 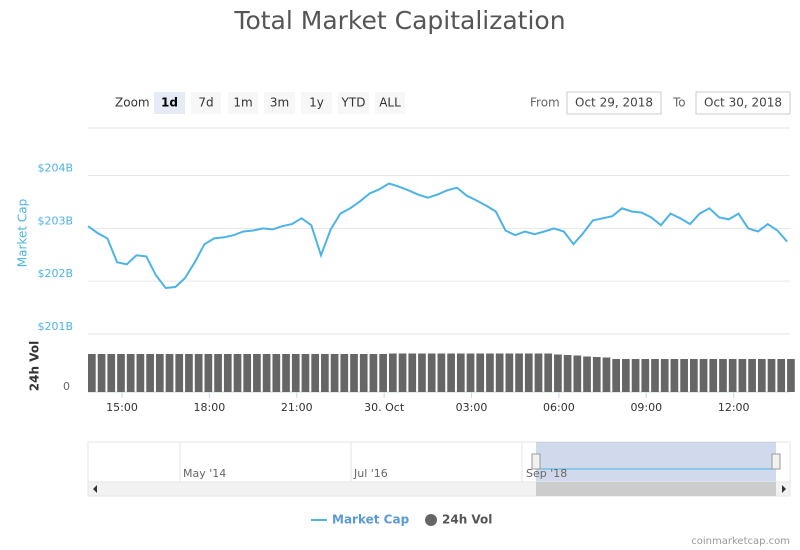 I want to click on legend-symbol, so click(x=431, y=520).